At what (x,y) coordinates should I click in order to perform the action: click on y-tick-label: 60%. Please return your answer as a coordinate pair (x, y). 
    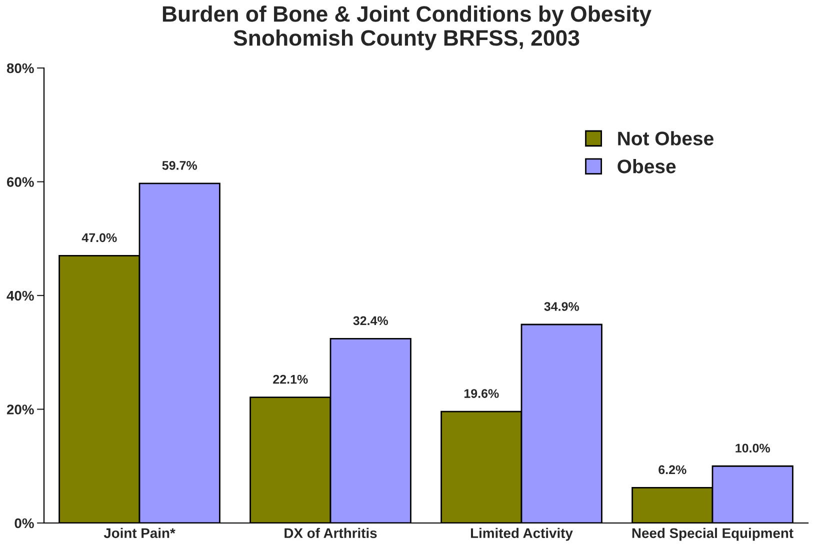
    Looking at the image, I should click on (20, 182).